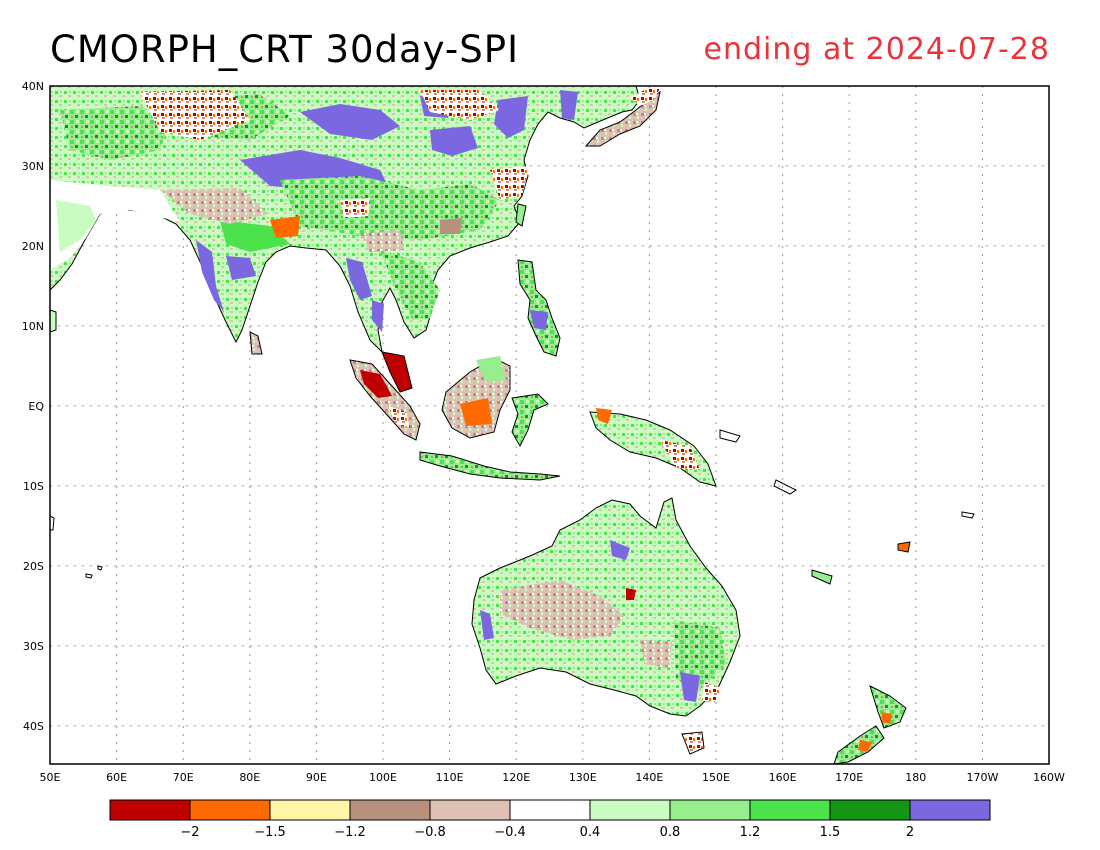 This screenshot has width=1100, height=850. I want to click on lat-tick-label: 30S, so click(33, 646).